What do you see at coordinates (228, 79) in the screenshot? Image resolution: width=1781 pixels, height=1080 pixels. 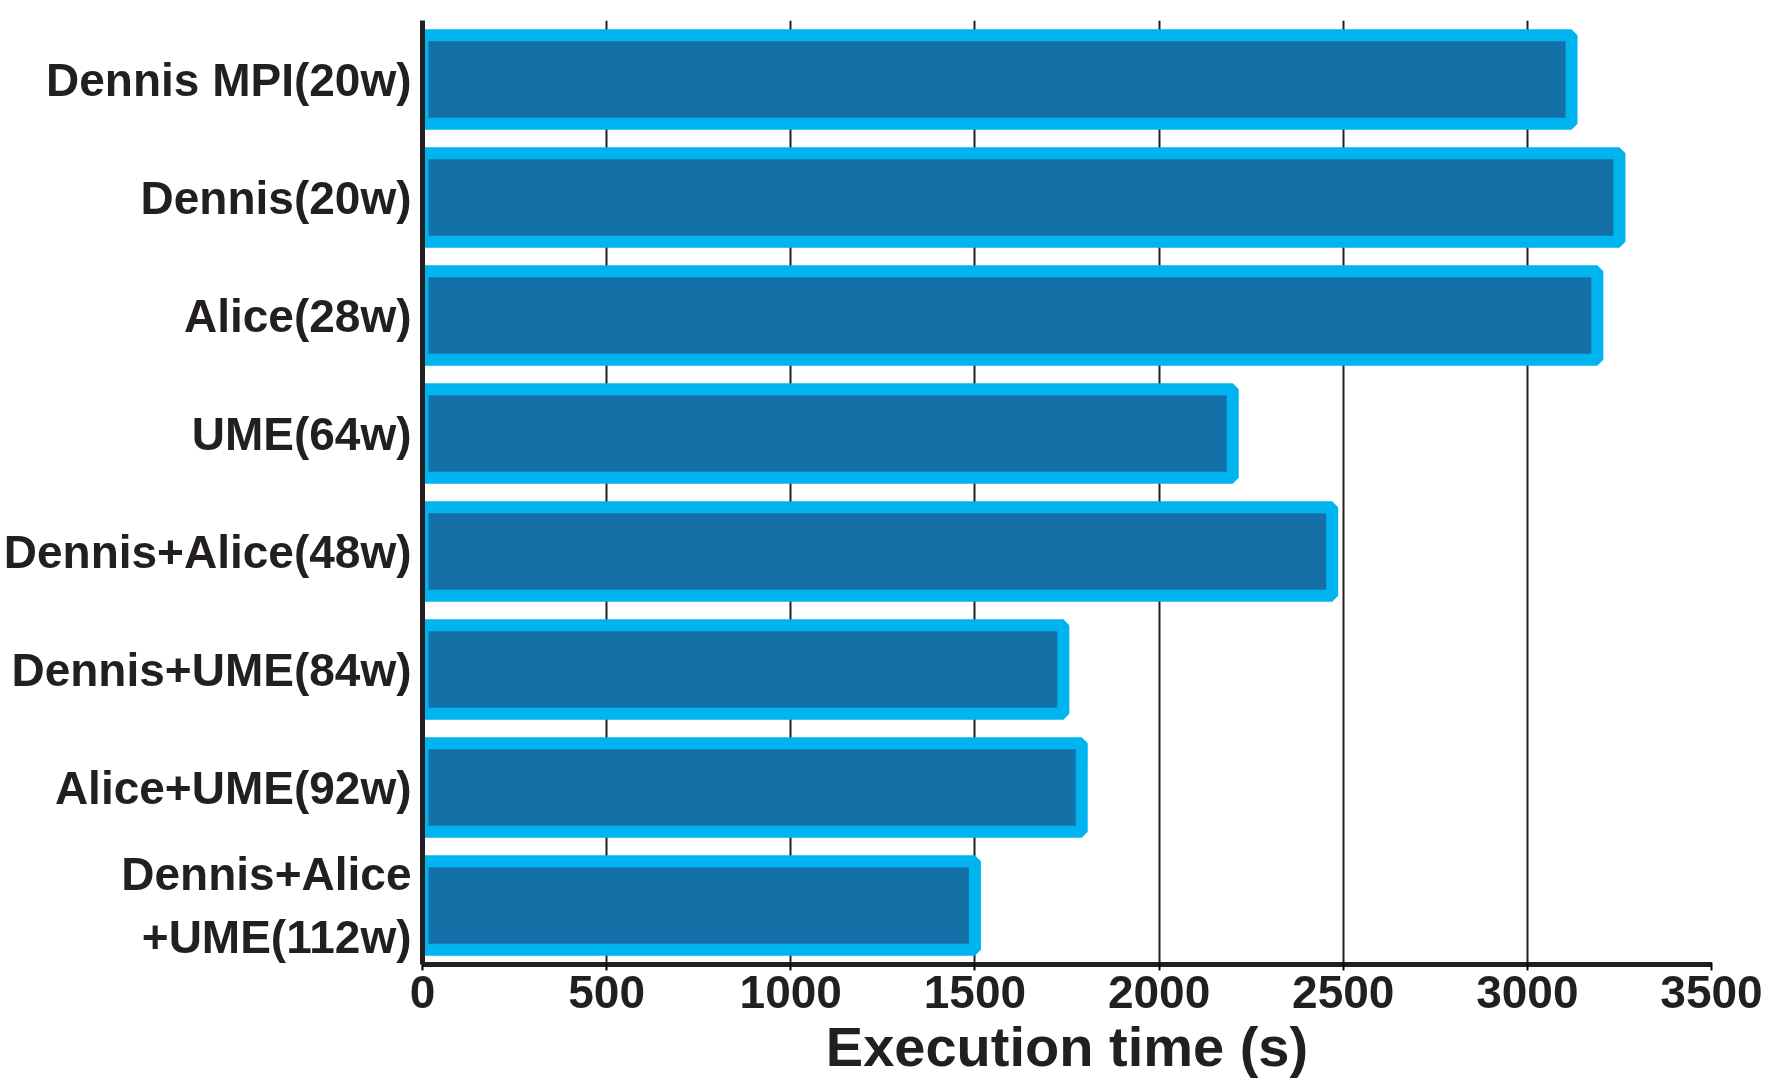 I see `y-tick-label: Dennis MPI(20w)` at bounding box center [228, 79].